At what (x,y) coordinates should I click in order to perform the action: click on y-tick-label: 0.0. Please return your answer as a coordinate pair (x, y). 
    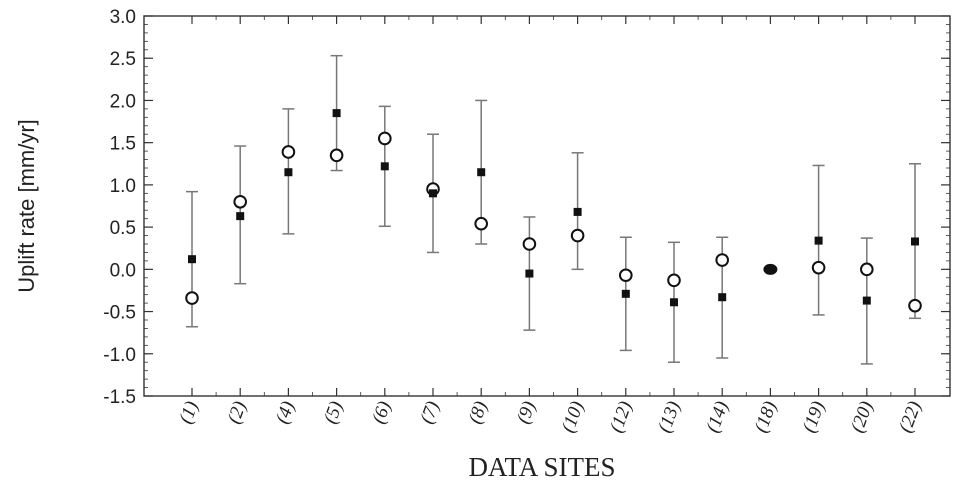
    Looking at the image, I should click on (123, 270).